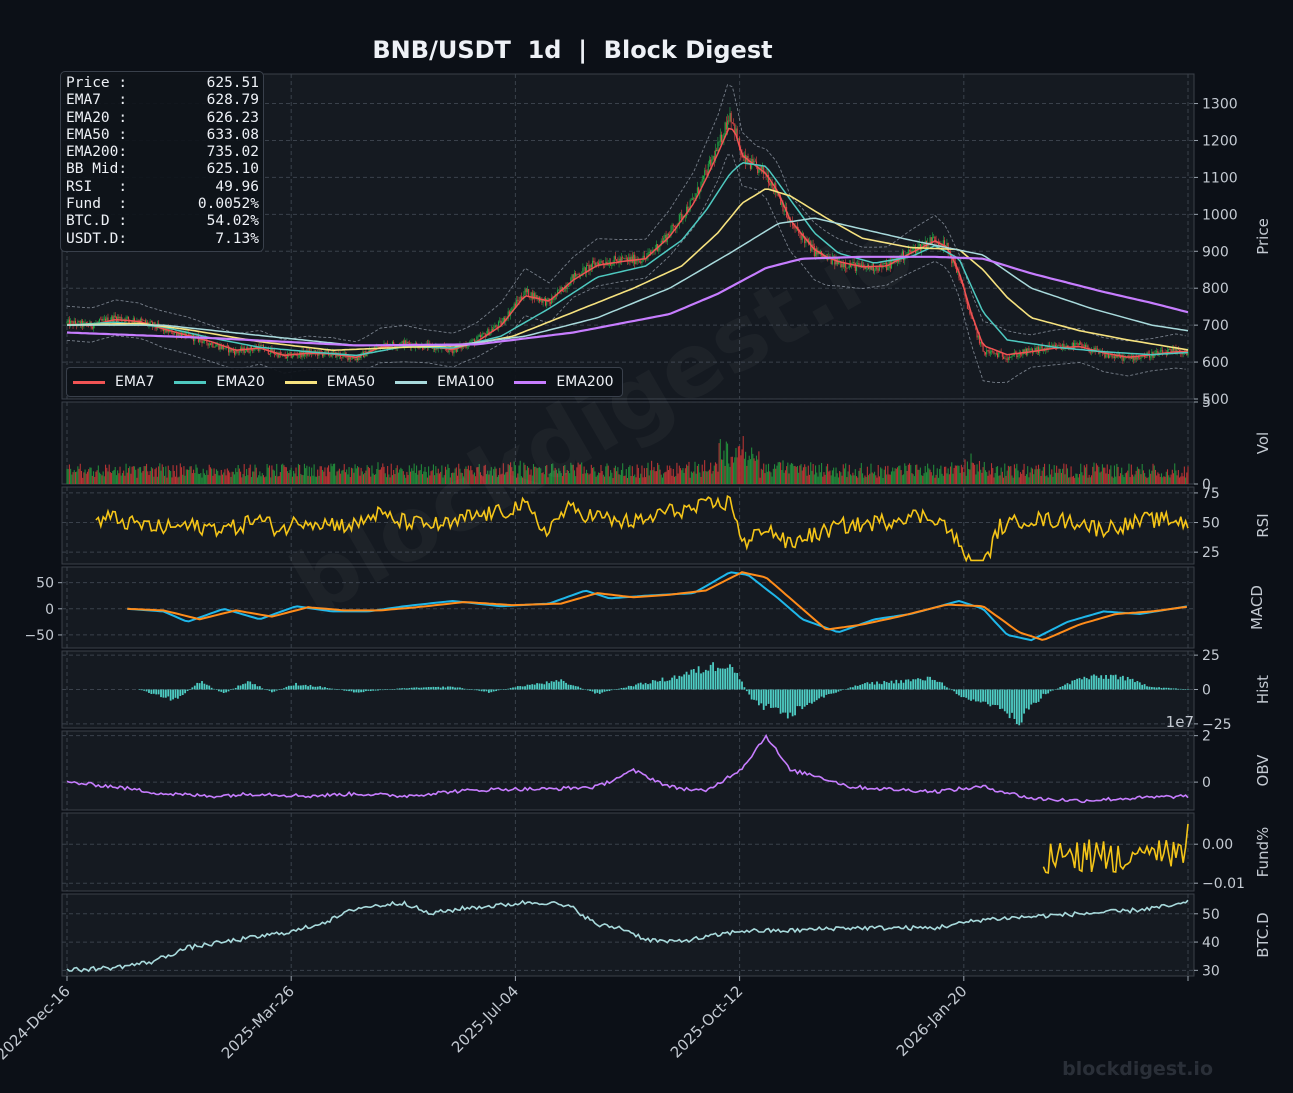  I want to click on y-tick-label: 500, so click(1215, 400).